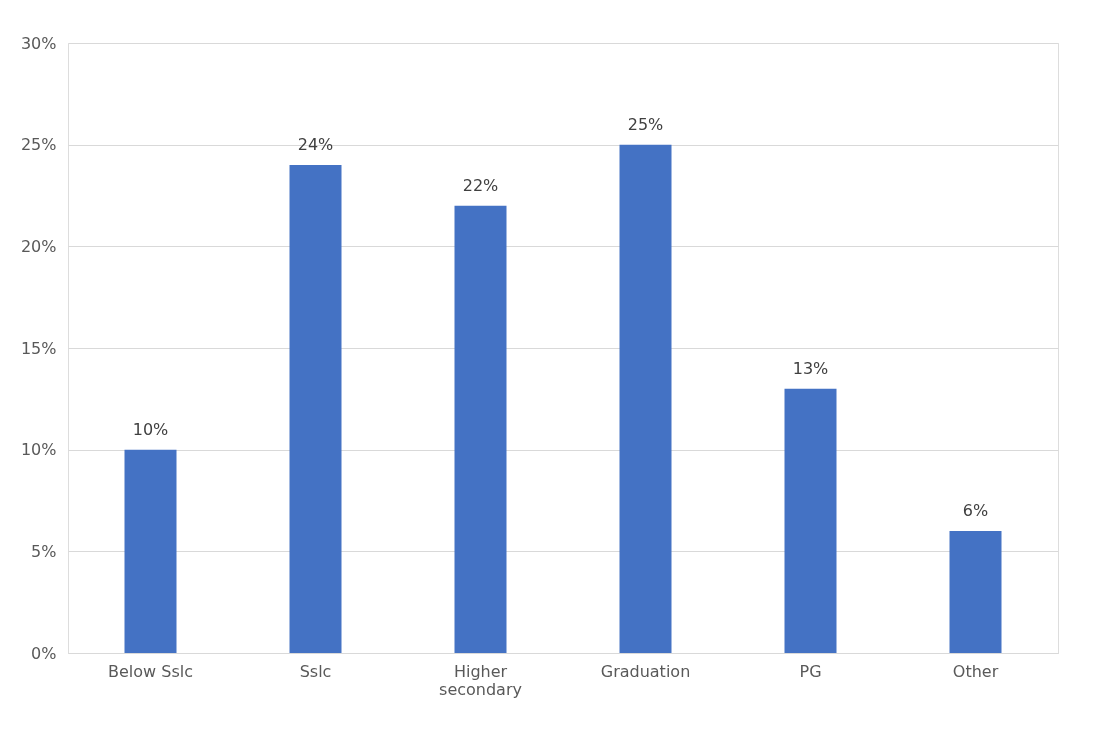 The height and width of the screenshot is (740, 1115). Describe the element at coordinates (480, 680) in the screenshot. I see `x-tick-label: Higher secondary` at that location.